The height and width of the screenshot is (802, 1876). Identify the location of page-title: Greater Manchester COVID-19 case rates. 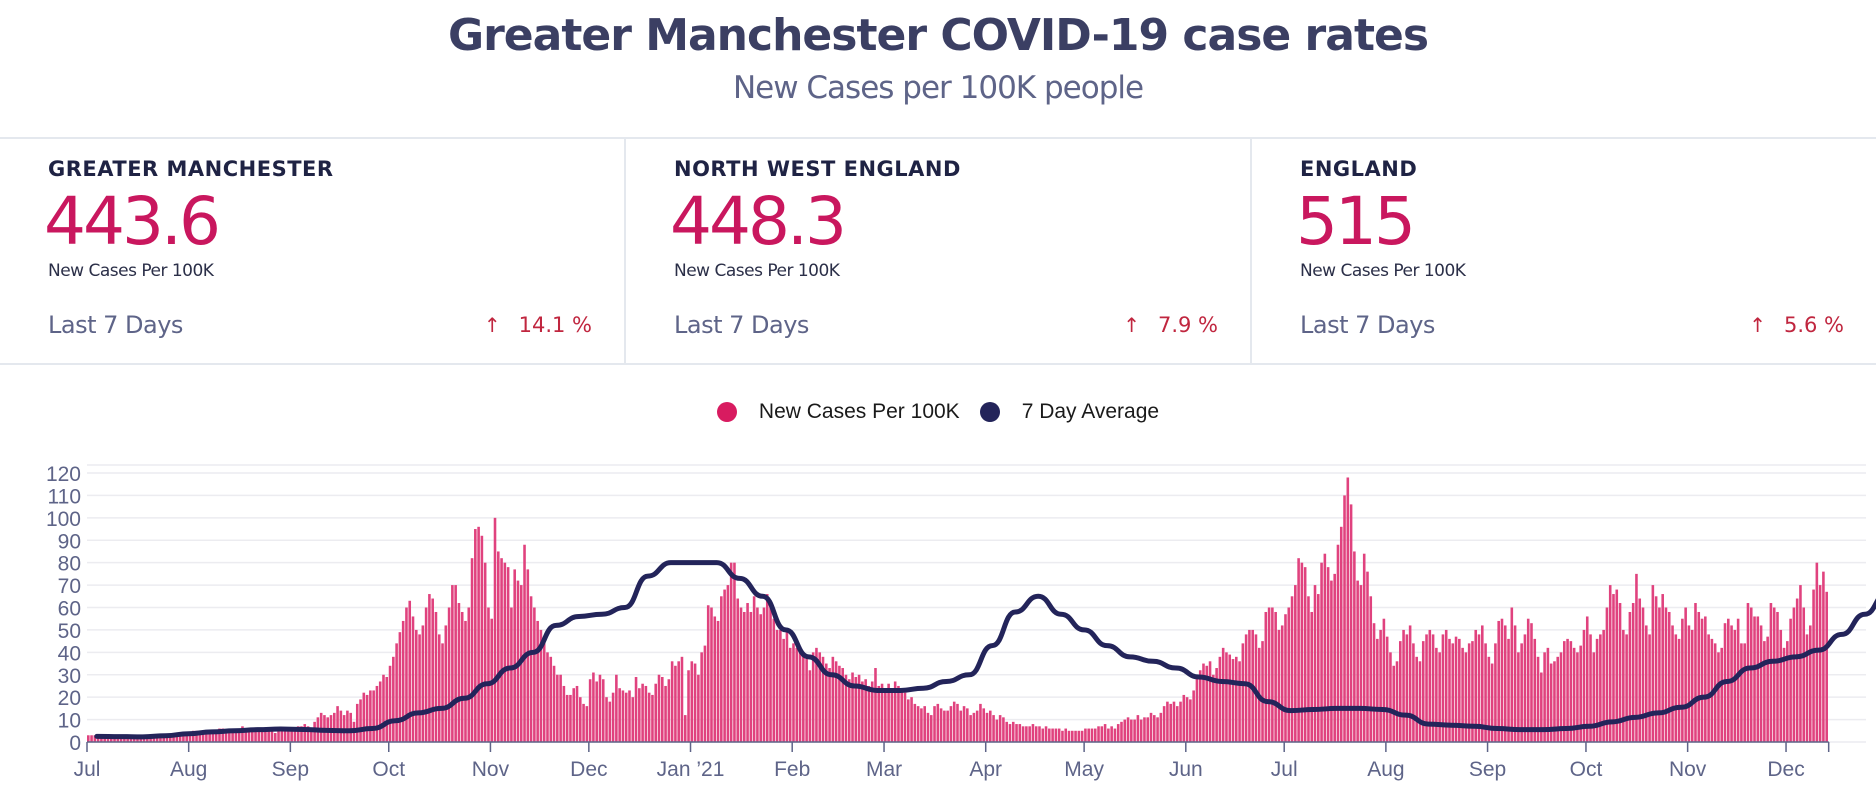
(938, 35).